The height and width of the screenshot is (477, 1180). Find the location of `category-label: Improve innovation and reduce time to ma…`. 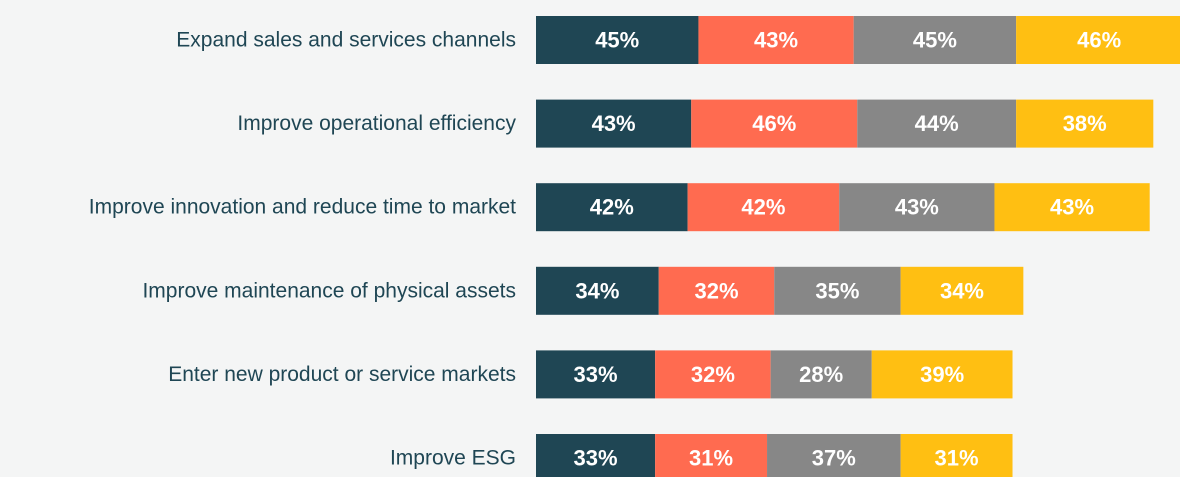

category-label: Improve innovation and reduce time to ma… is located at coordinates (302, 207).